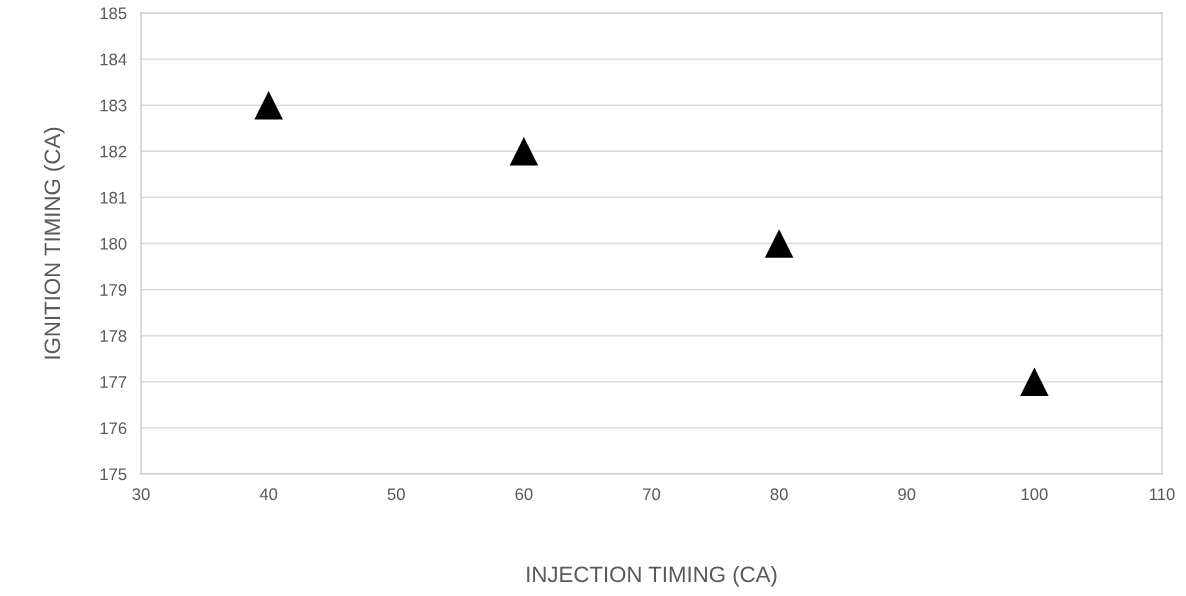  Describe the element at coordinates (1162, 494) in the screenshot. I see `x-tick-label: 110` at that location.